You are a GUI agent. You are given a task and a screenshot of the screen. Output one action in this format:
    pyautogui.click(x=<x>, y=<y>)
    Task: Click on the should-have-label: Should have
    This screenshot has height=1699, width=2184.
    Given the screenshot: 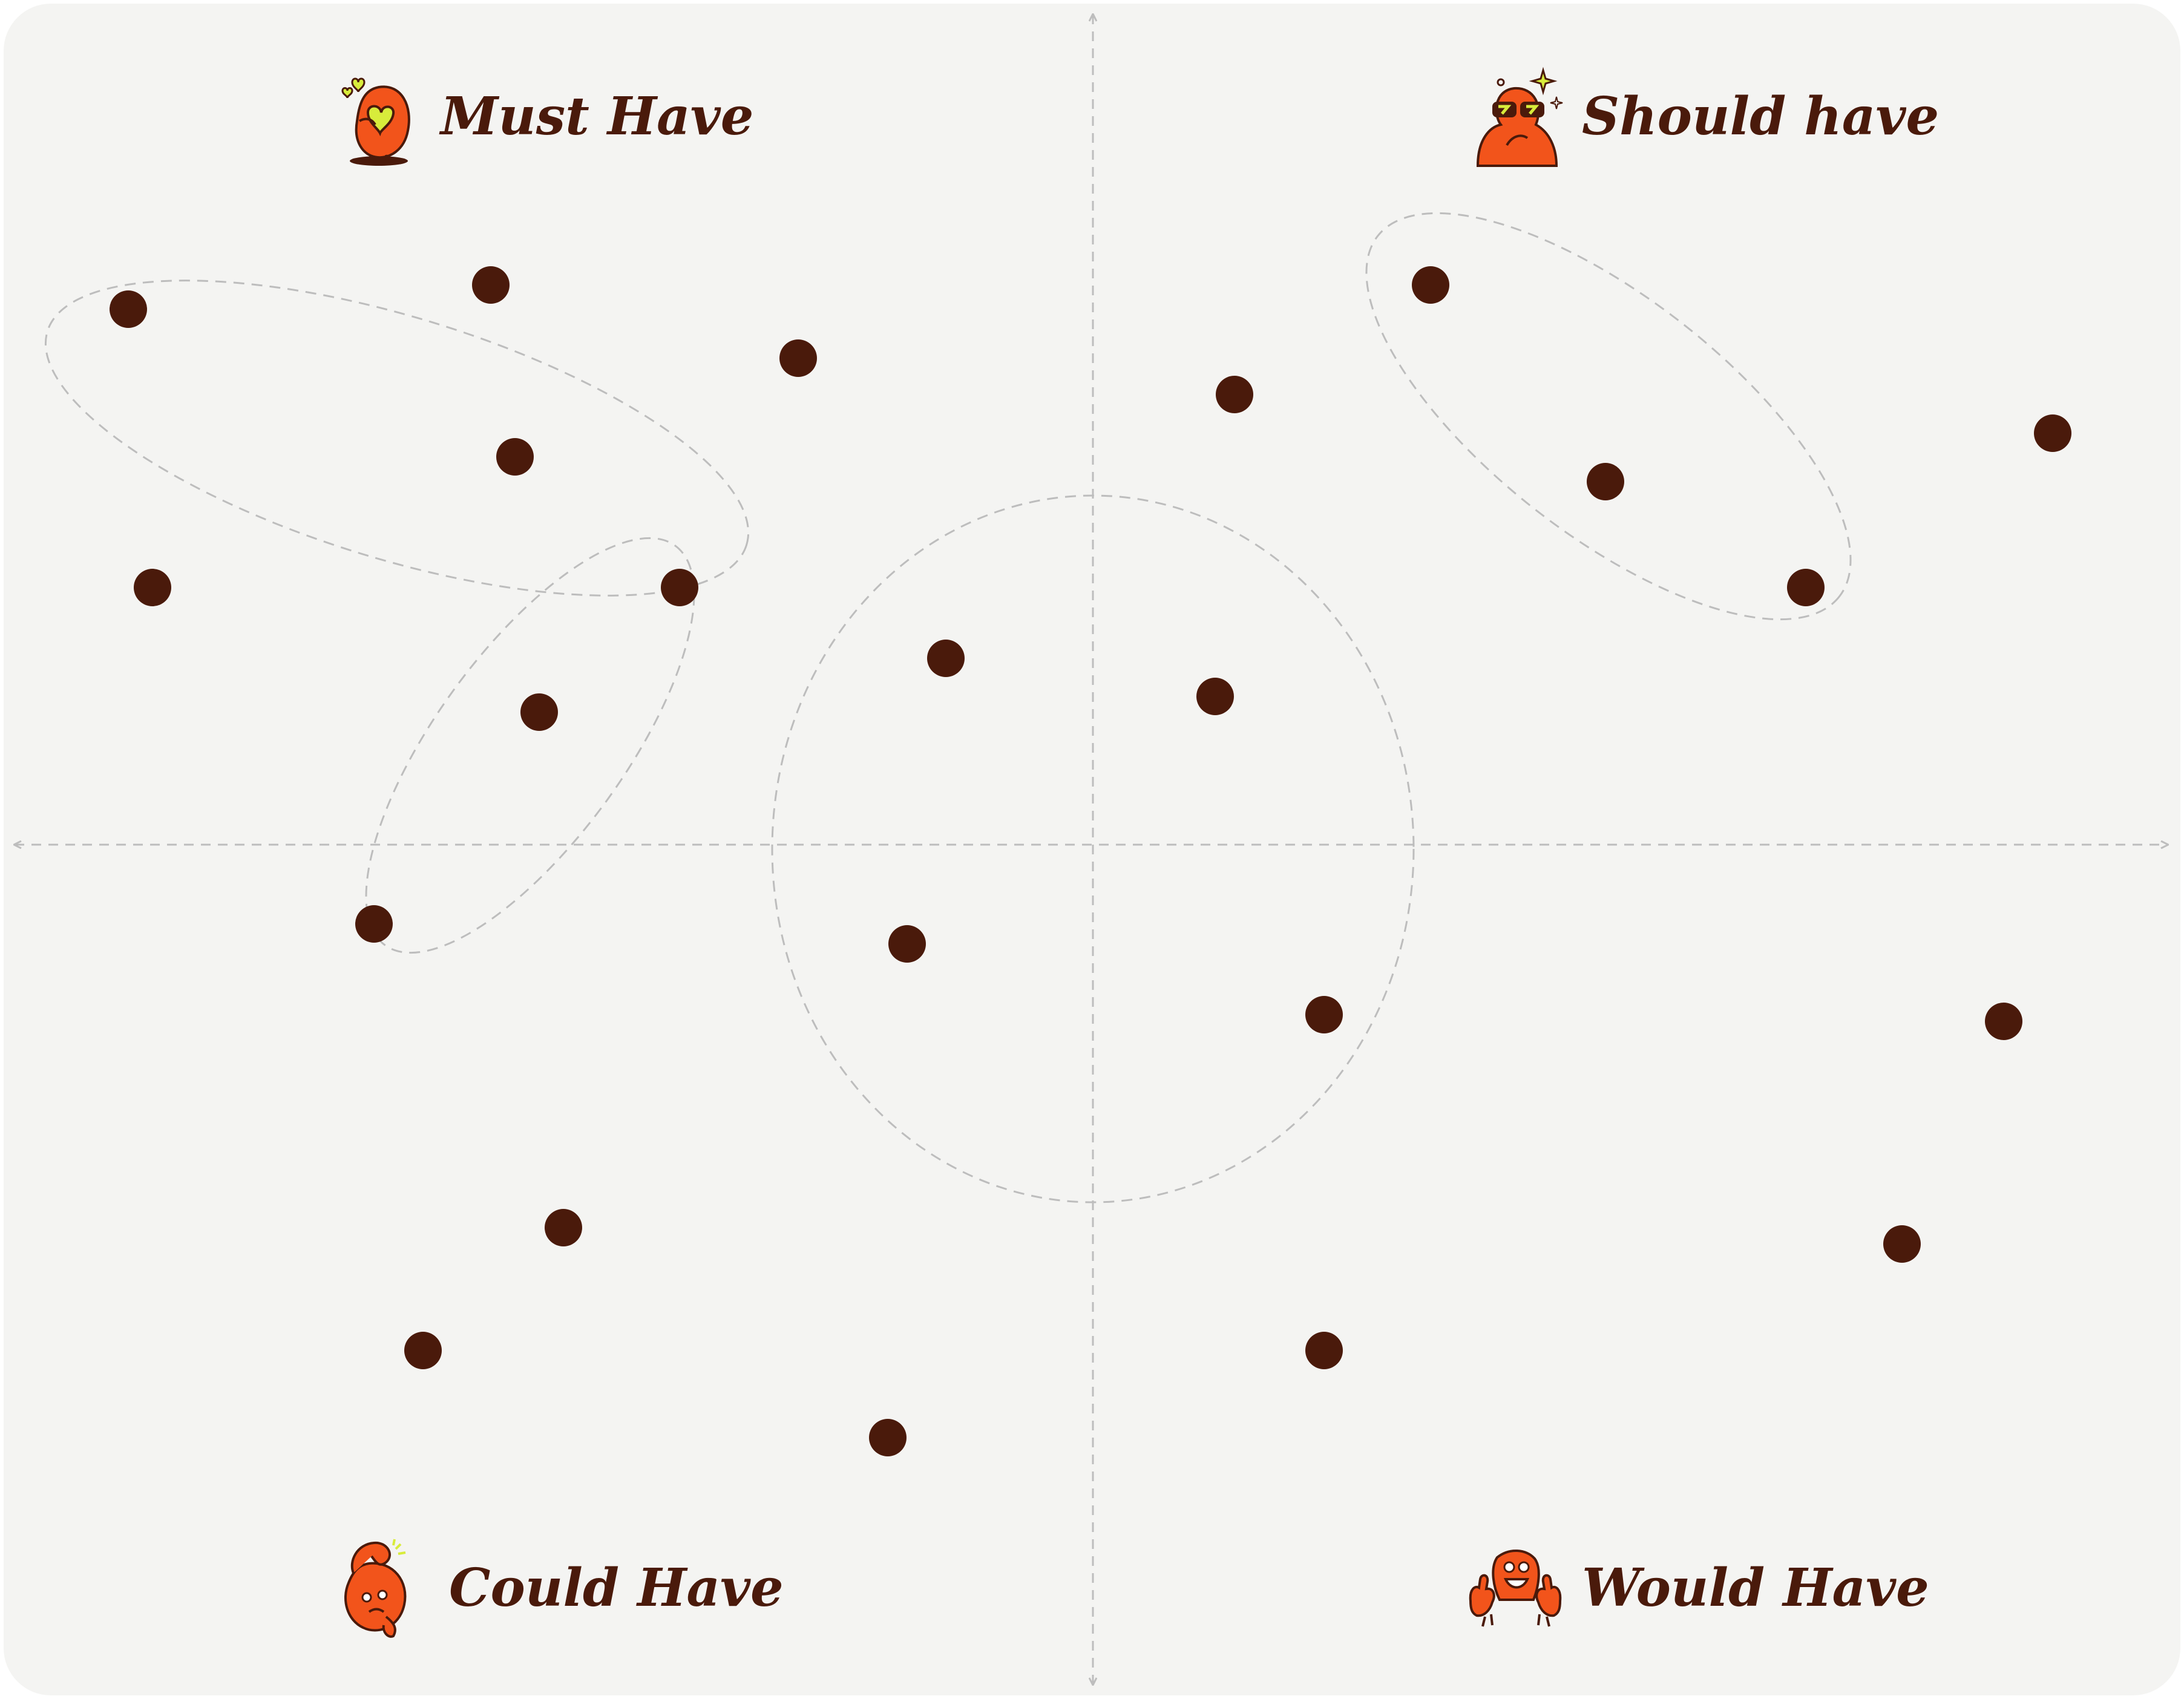 What is the action you would take?
    pyautogui.click(x=1761, y=117)
    